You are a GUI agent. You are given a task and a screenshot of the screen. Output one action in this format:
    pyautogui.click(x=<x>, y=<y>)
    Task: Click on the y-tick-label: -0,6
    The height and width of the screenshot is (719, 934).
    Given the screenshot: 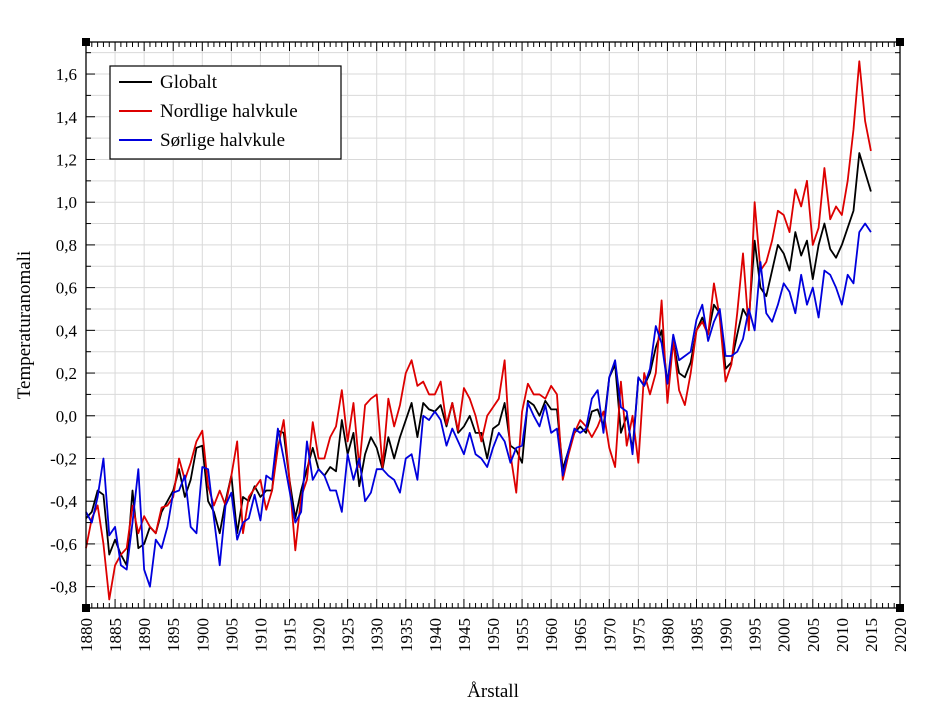 What is the action you would take?
    pyautogui.click(x=63, y=544)
    